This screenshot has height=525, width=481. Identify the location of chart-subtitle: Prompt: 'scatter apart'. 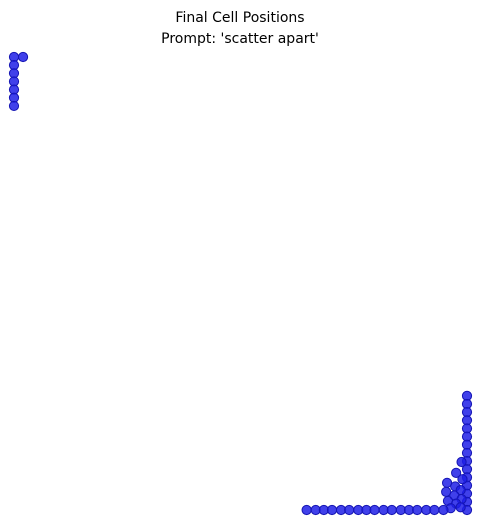
(240, 39).